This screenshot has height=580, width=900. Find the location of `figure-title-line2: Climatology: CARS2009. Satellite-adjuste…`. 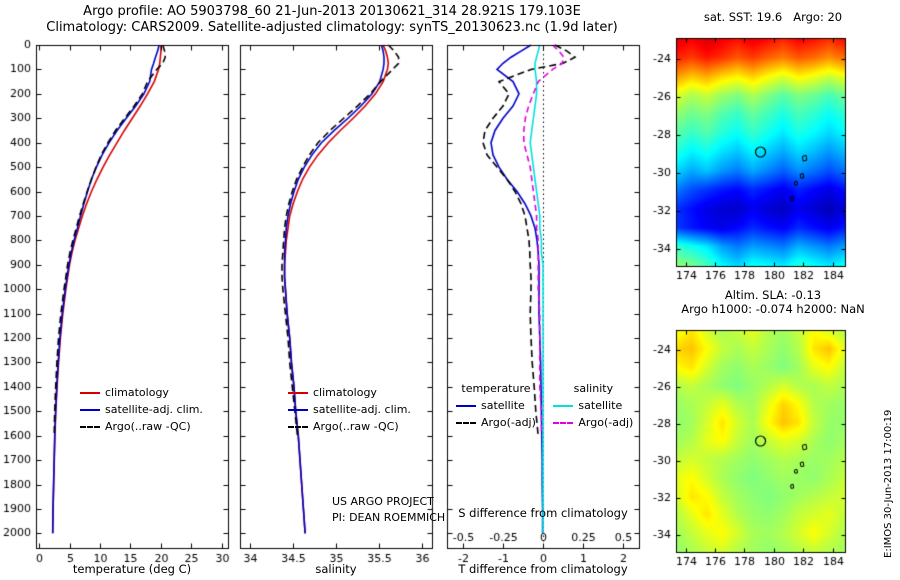

figure-title-line2: Climatology: CARS2009. Satellite-adjuste… is located at coordinates (332, 27).